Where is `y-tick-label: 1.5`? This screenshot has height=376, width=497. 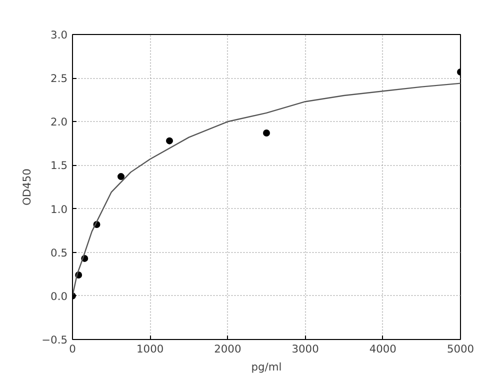
y-tick-label: 1.5 is located at coordinates (59, 165).